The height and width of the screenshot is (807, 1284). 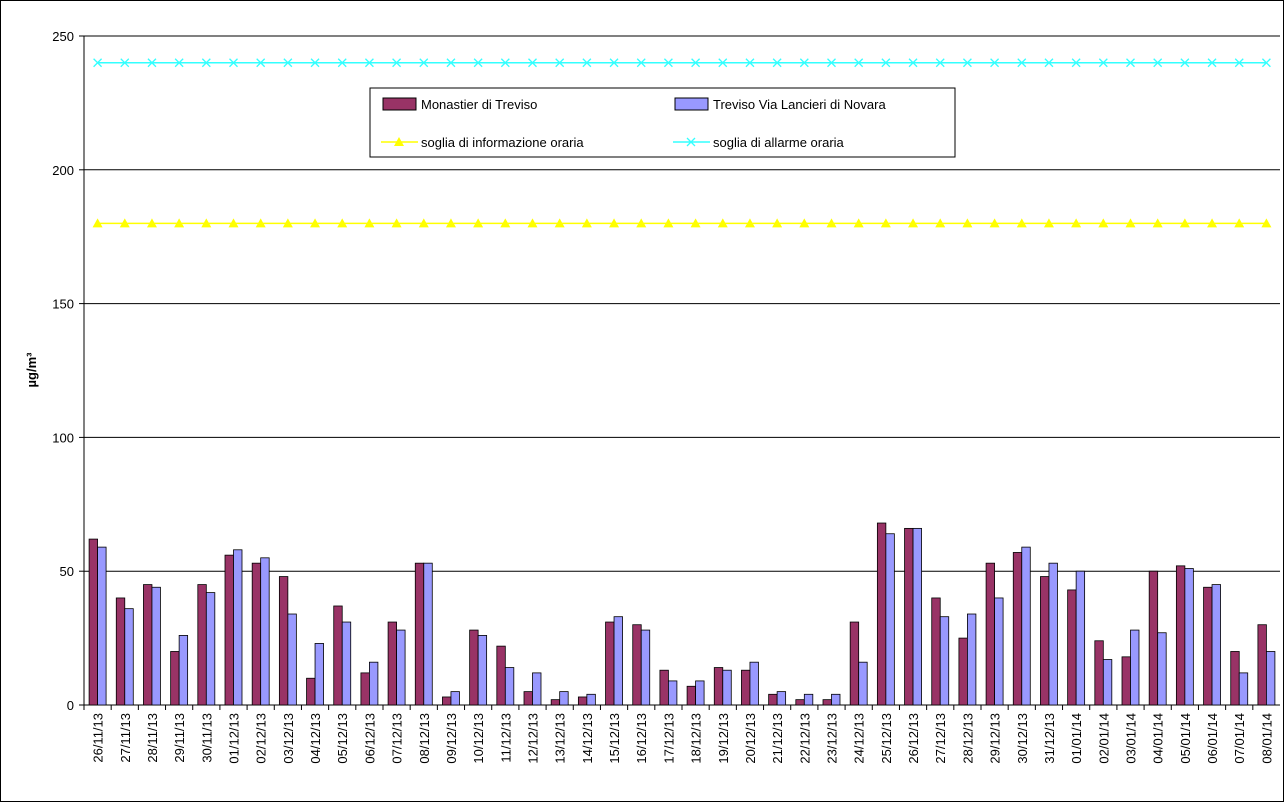 I want to click on x-tick-label: 01/01/14, so click(x=1076, y=738).